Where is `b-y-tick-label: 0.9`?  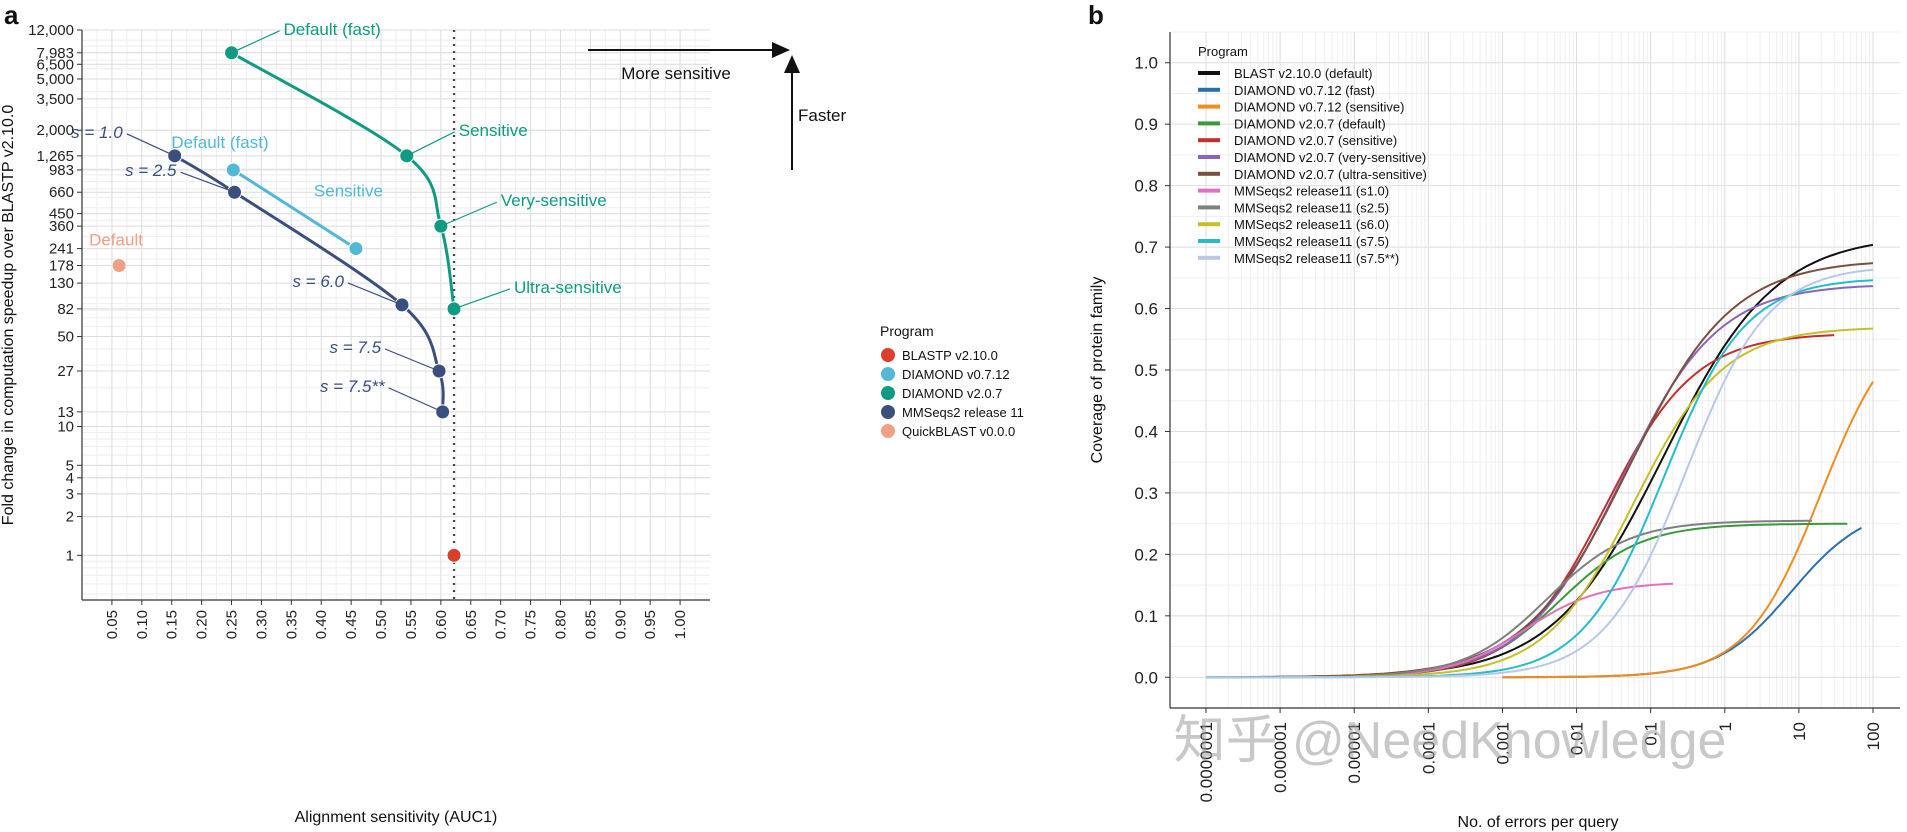
b-y-tick-label: 0.9 is located at coordinates (1146, 124).